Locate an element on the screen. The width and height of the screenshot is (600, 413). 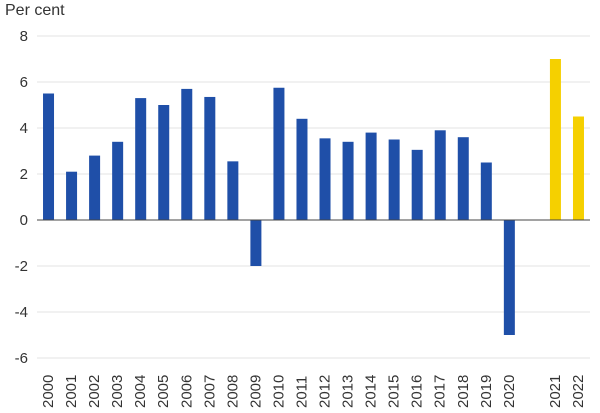
x-tick-label: 2010 is located at coordinates (278, 391).